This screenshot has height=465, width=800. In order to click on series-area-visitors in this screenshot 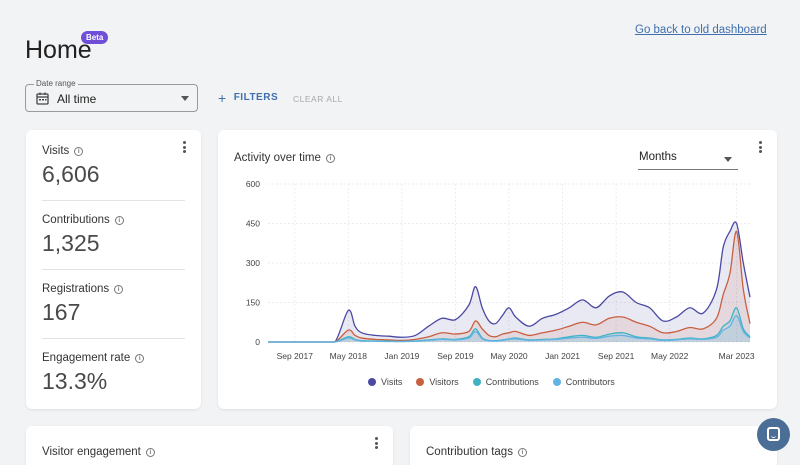, I will do `click(509, 286)`.